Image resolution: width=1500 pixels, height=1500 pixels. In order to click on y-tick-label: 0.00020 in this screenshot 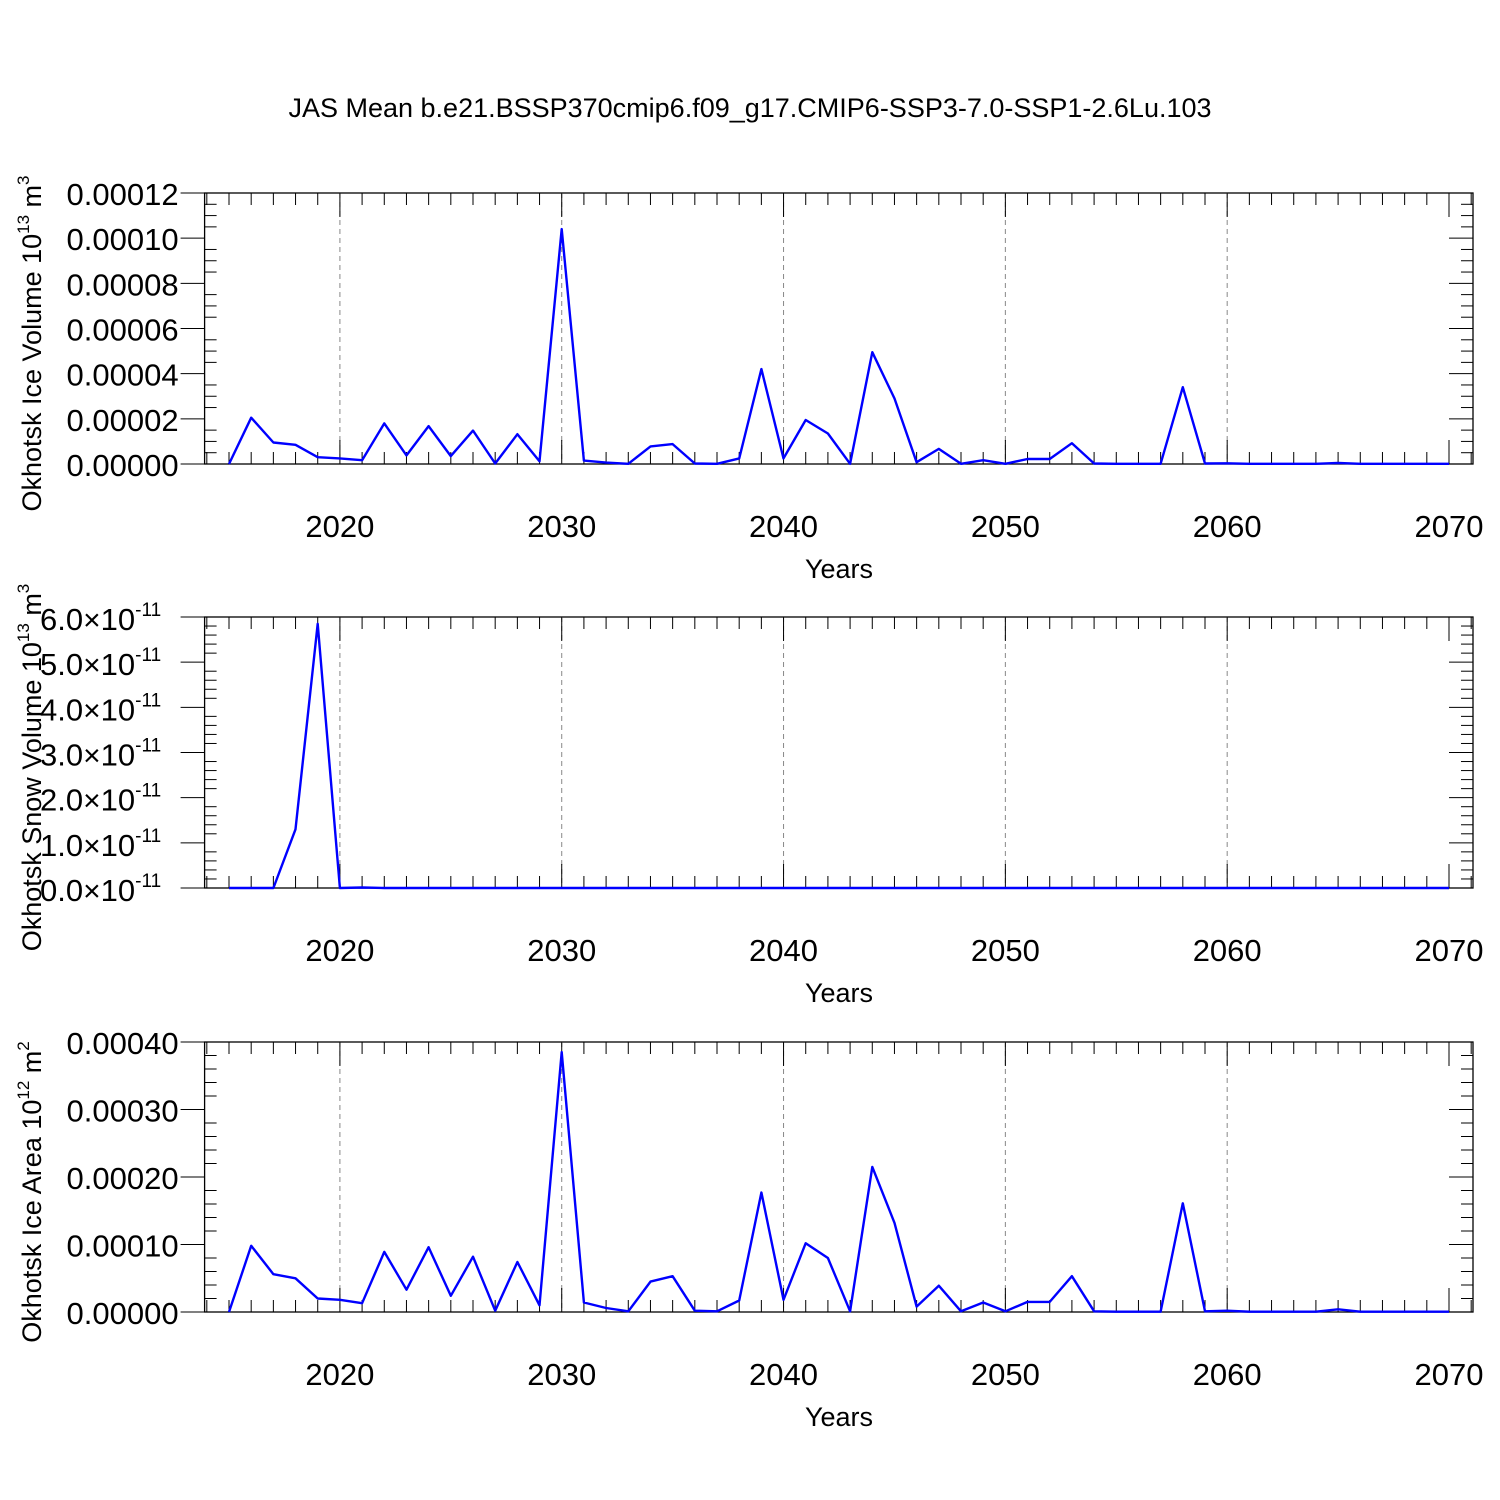, I will do `click(123, 1178)`.